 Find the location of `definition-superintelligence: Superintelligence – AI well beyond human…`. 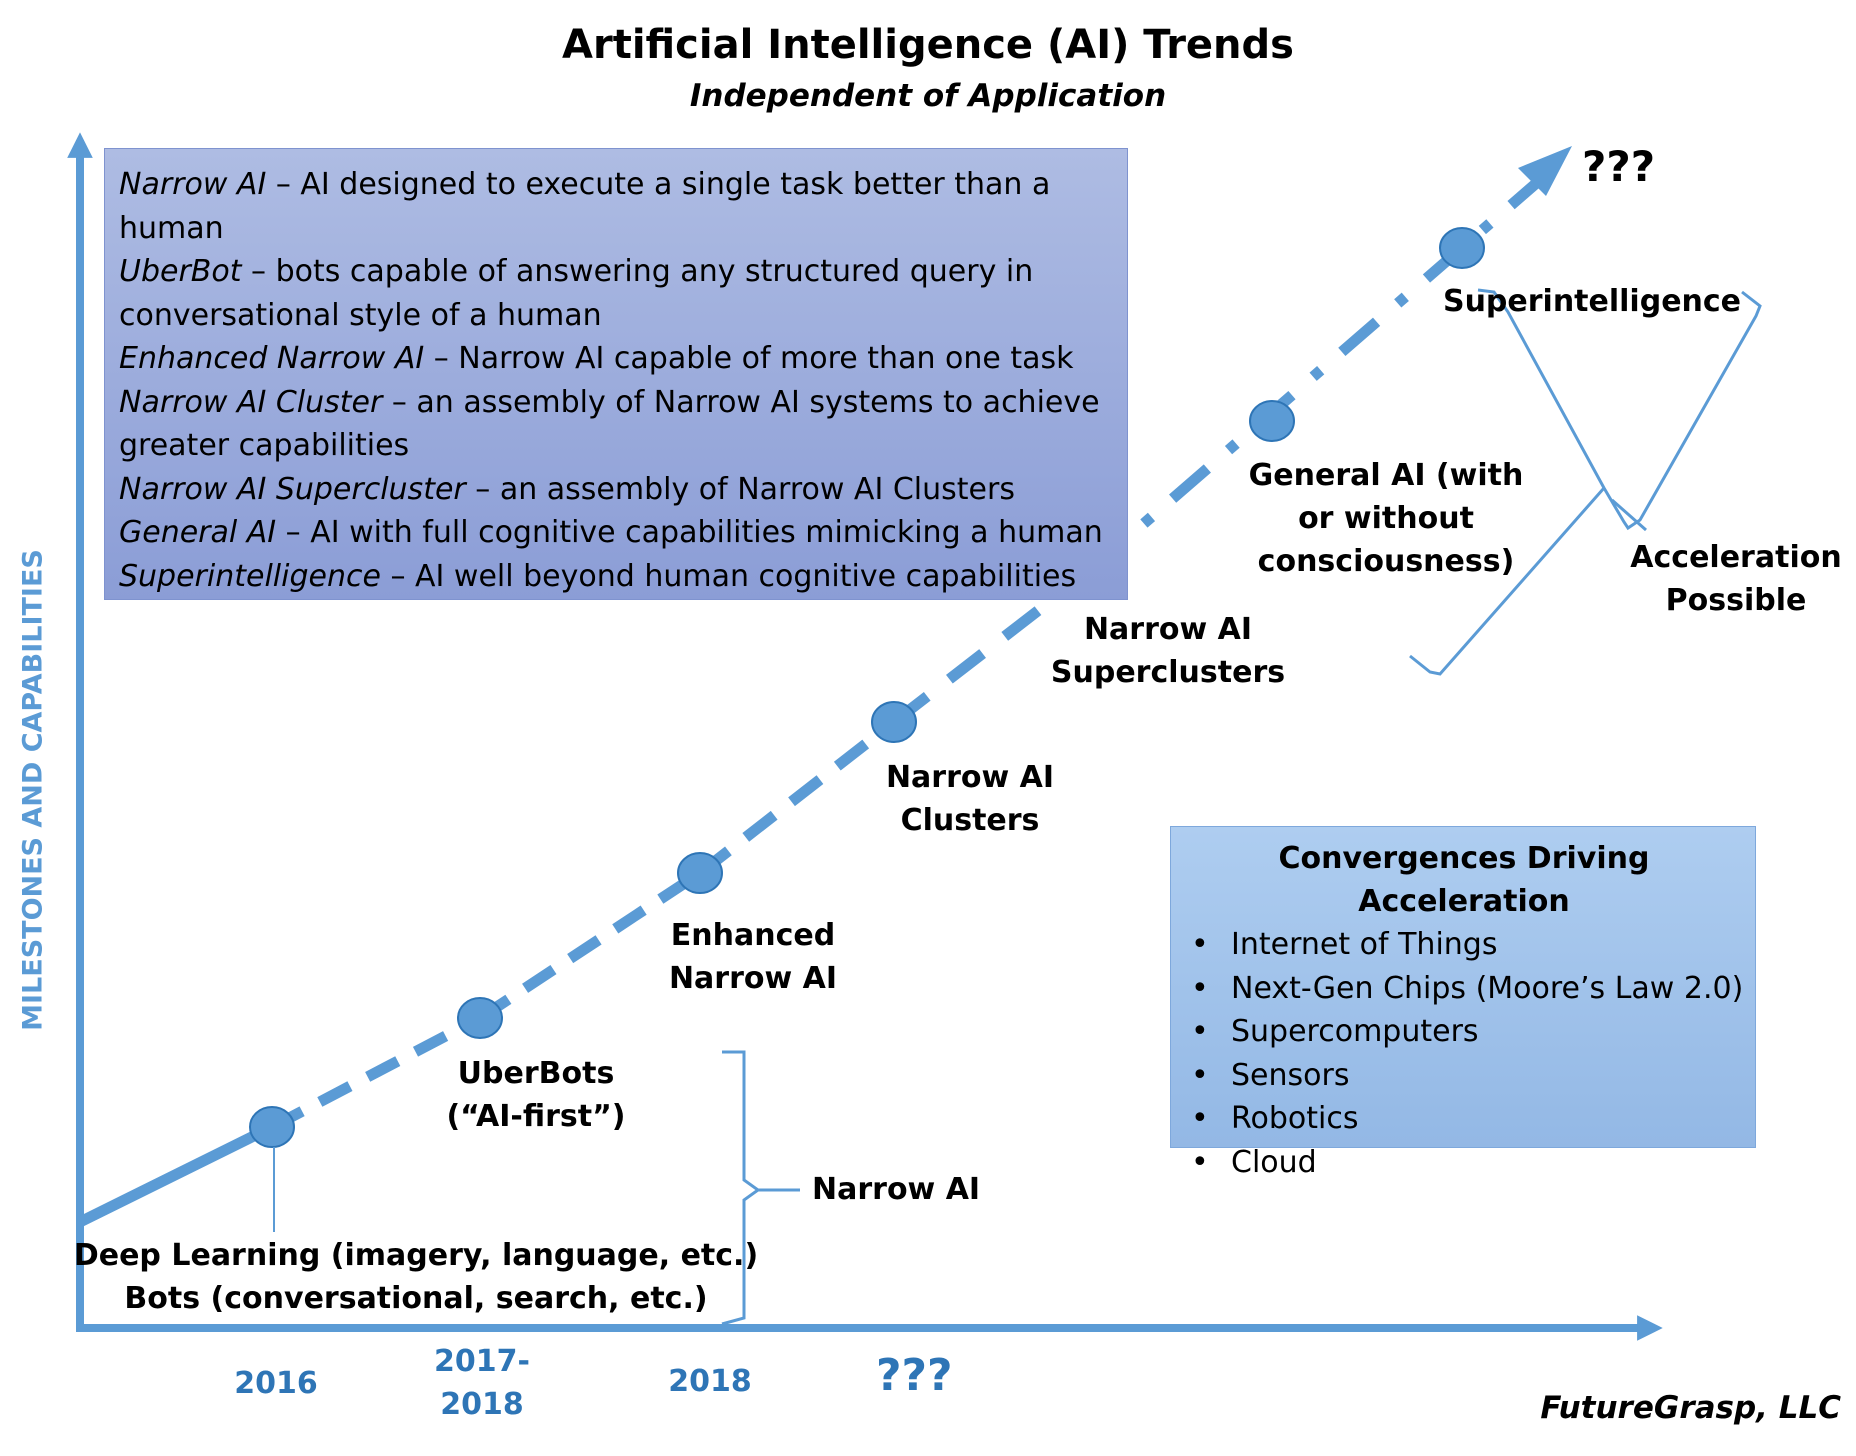

definition-superintelligence: Superintelligence – AI well beyond human… is located at coordinates (598, 576).